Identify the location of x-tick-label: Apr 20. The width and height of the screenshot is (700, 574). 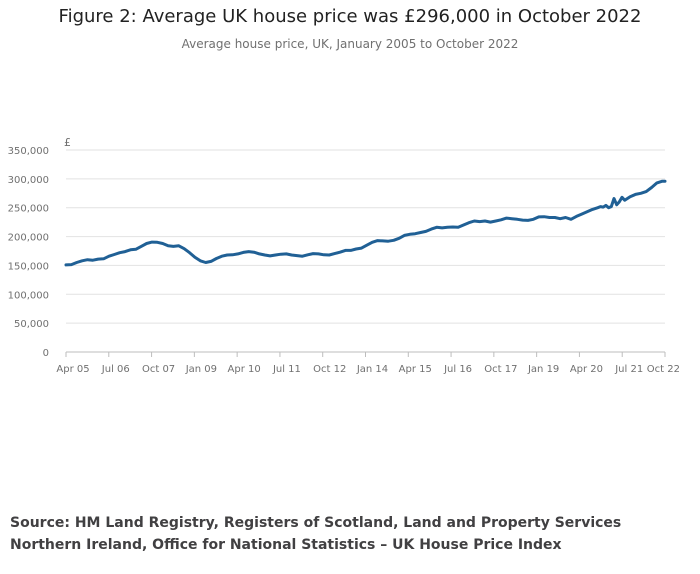
(586, 369).